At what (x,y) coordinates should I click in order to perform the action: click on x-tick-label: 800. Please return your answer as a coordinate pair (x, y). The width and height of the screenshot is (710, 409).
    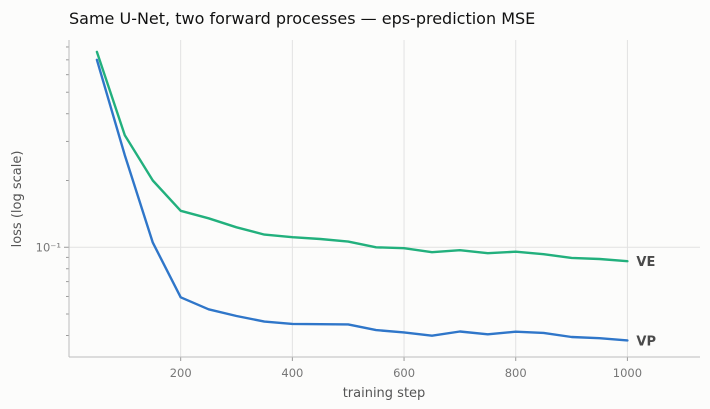
    Looking at the image, I should click on (516, 373).